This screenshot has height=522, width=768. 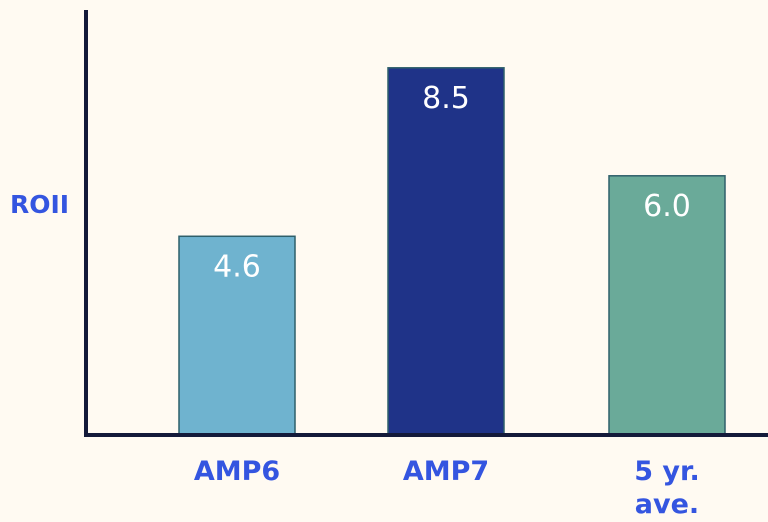 What do you see at coordinates (667, 206) in the screenshot?
I see `data-label-2: 6.0` at bounding box center [667, 206].